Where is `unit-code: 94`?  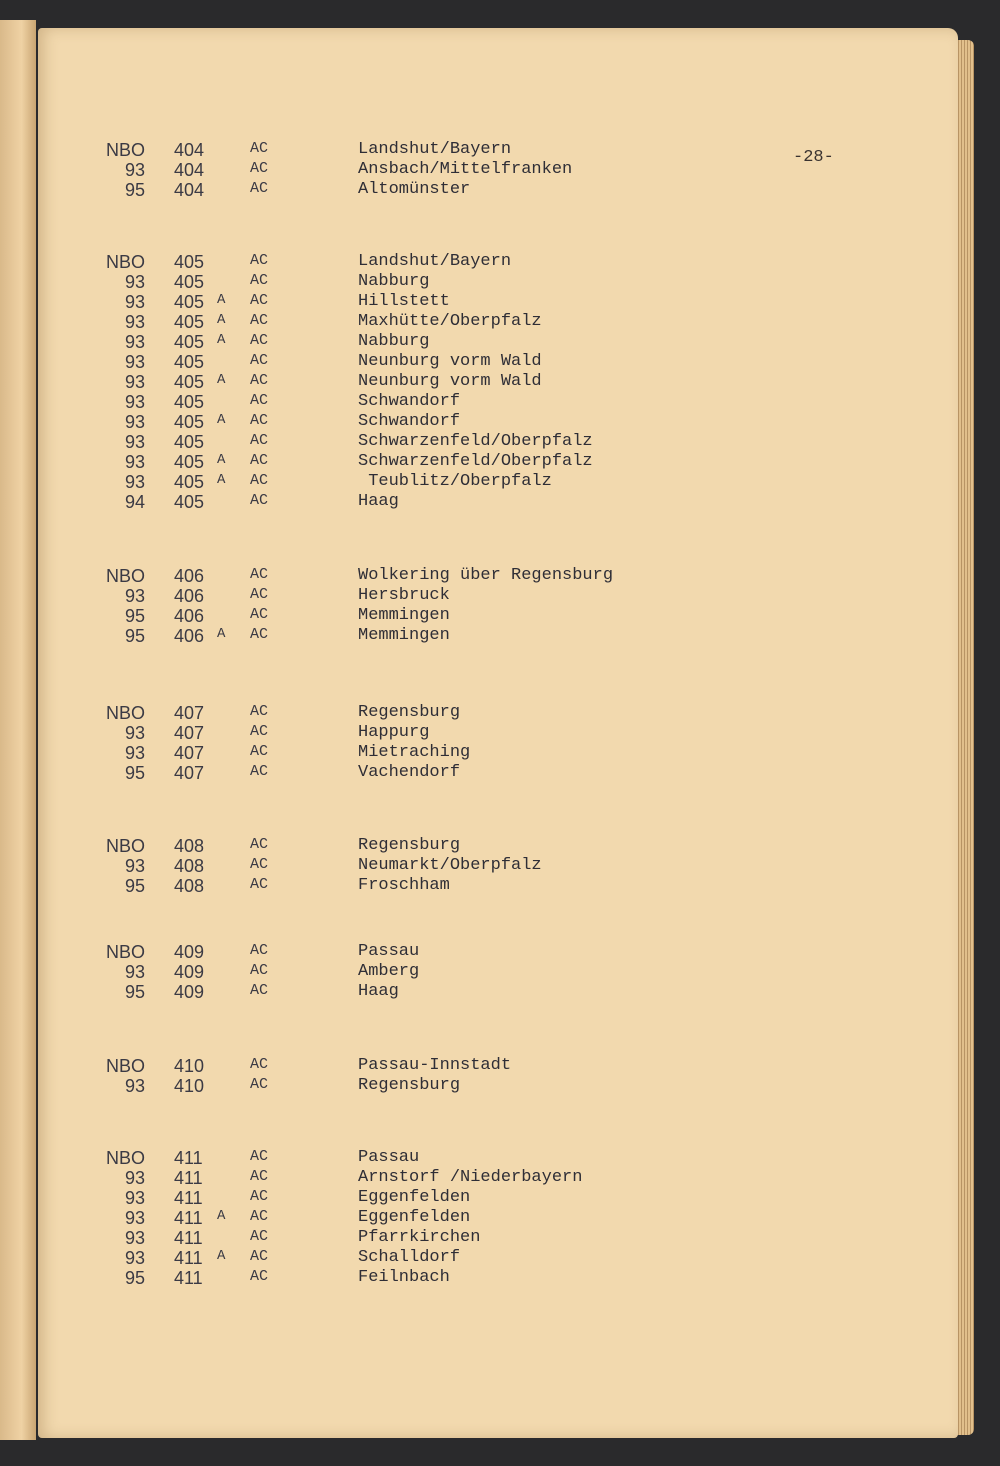 unit-code: 94 is located at coordinates (134, 502).